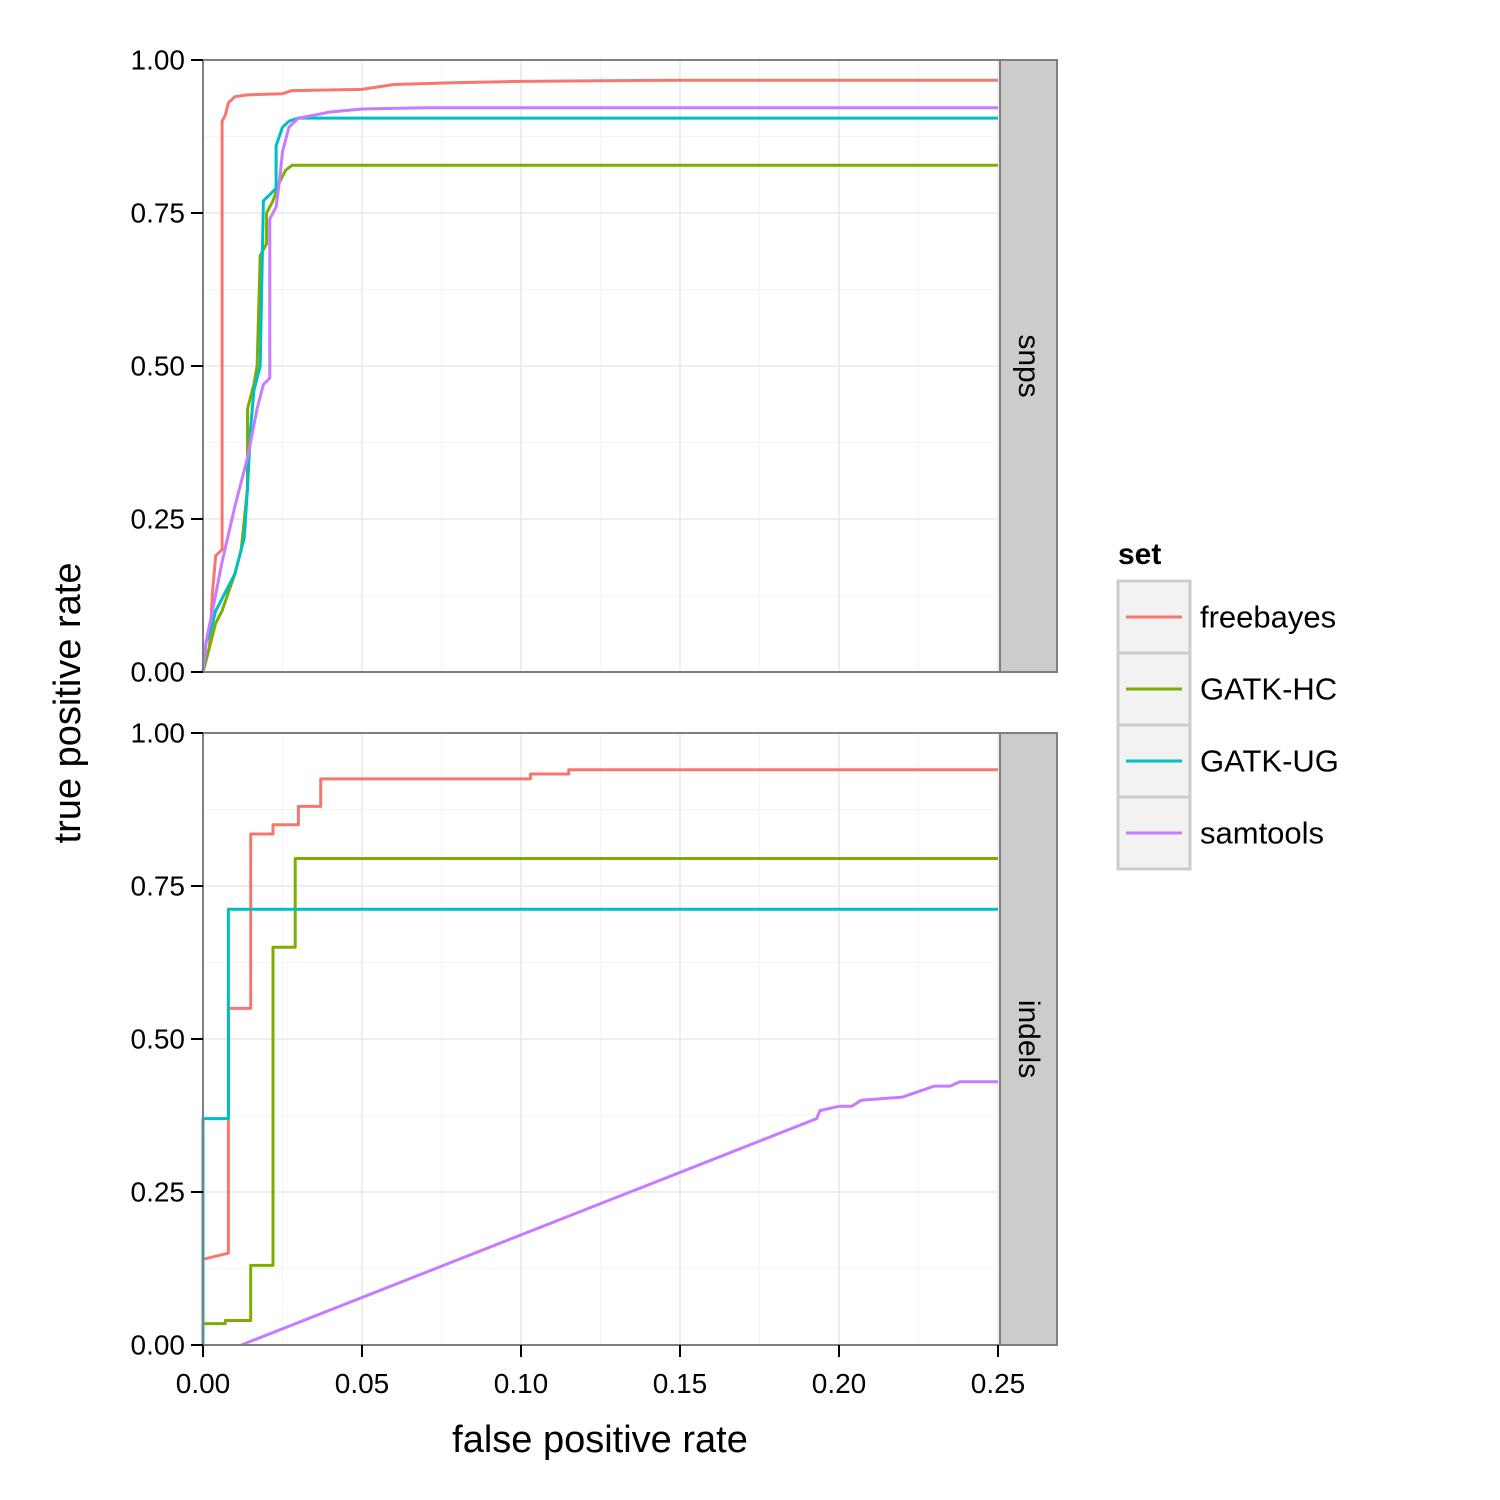 This screenshot has height=1500, width=1500. What do you see at coordinates (68, 703) in the screenshot?
I see `y-axis-title: true positive rate` at bounding box center [68, 703].